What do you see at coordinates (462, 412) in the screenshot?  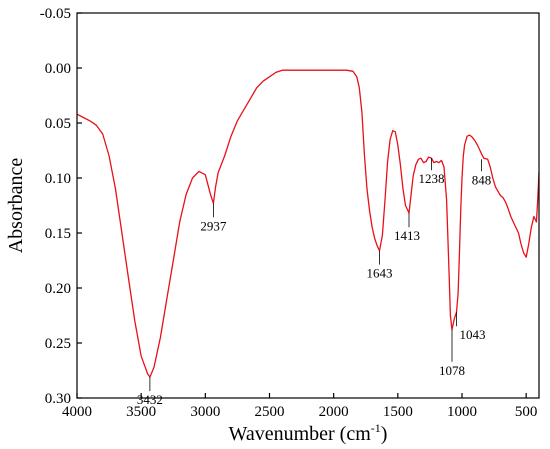 I see `x-tick-label: 1000` at bounding box center [462, 412].